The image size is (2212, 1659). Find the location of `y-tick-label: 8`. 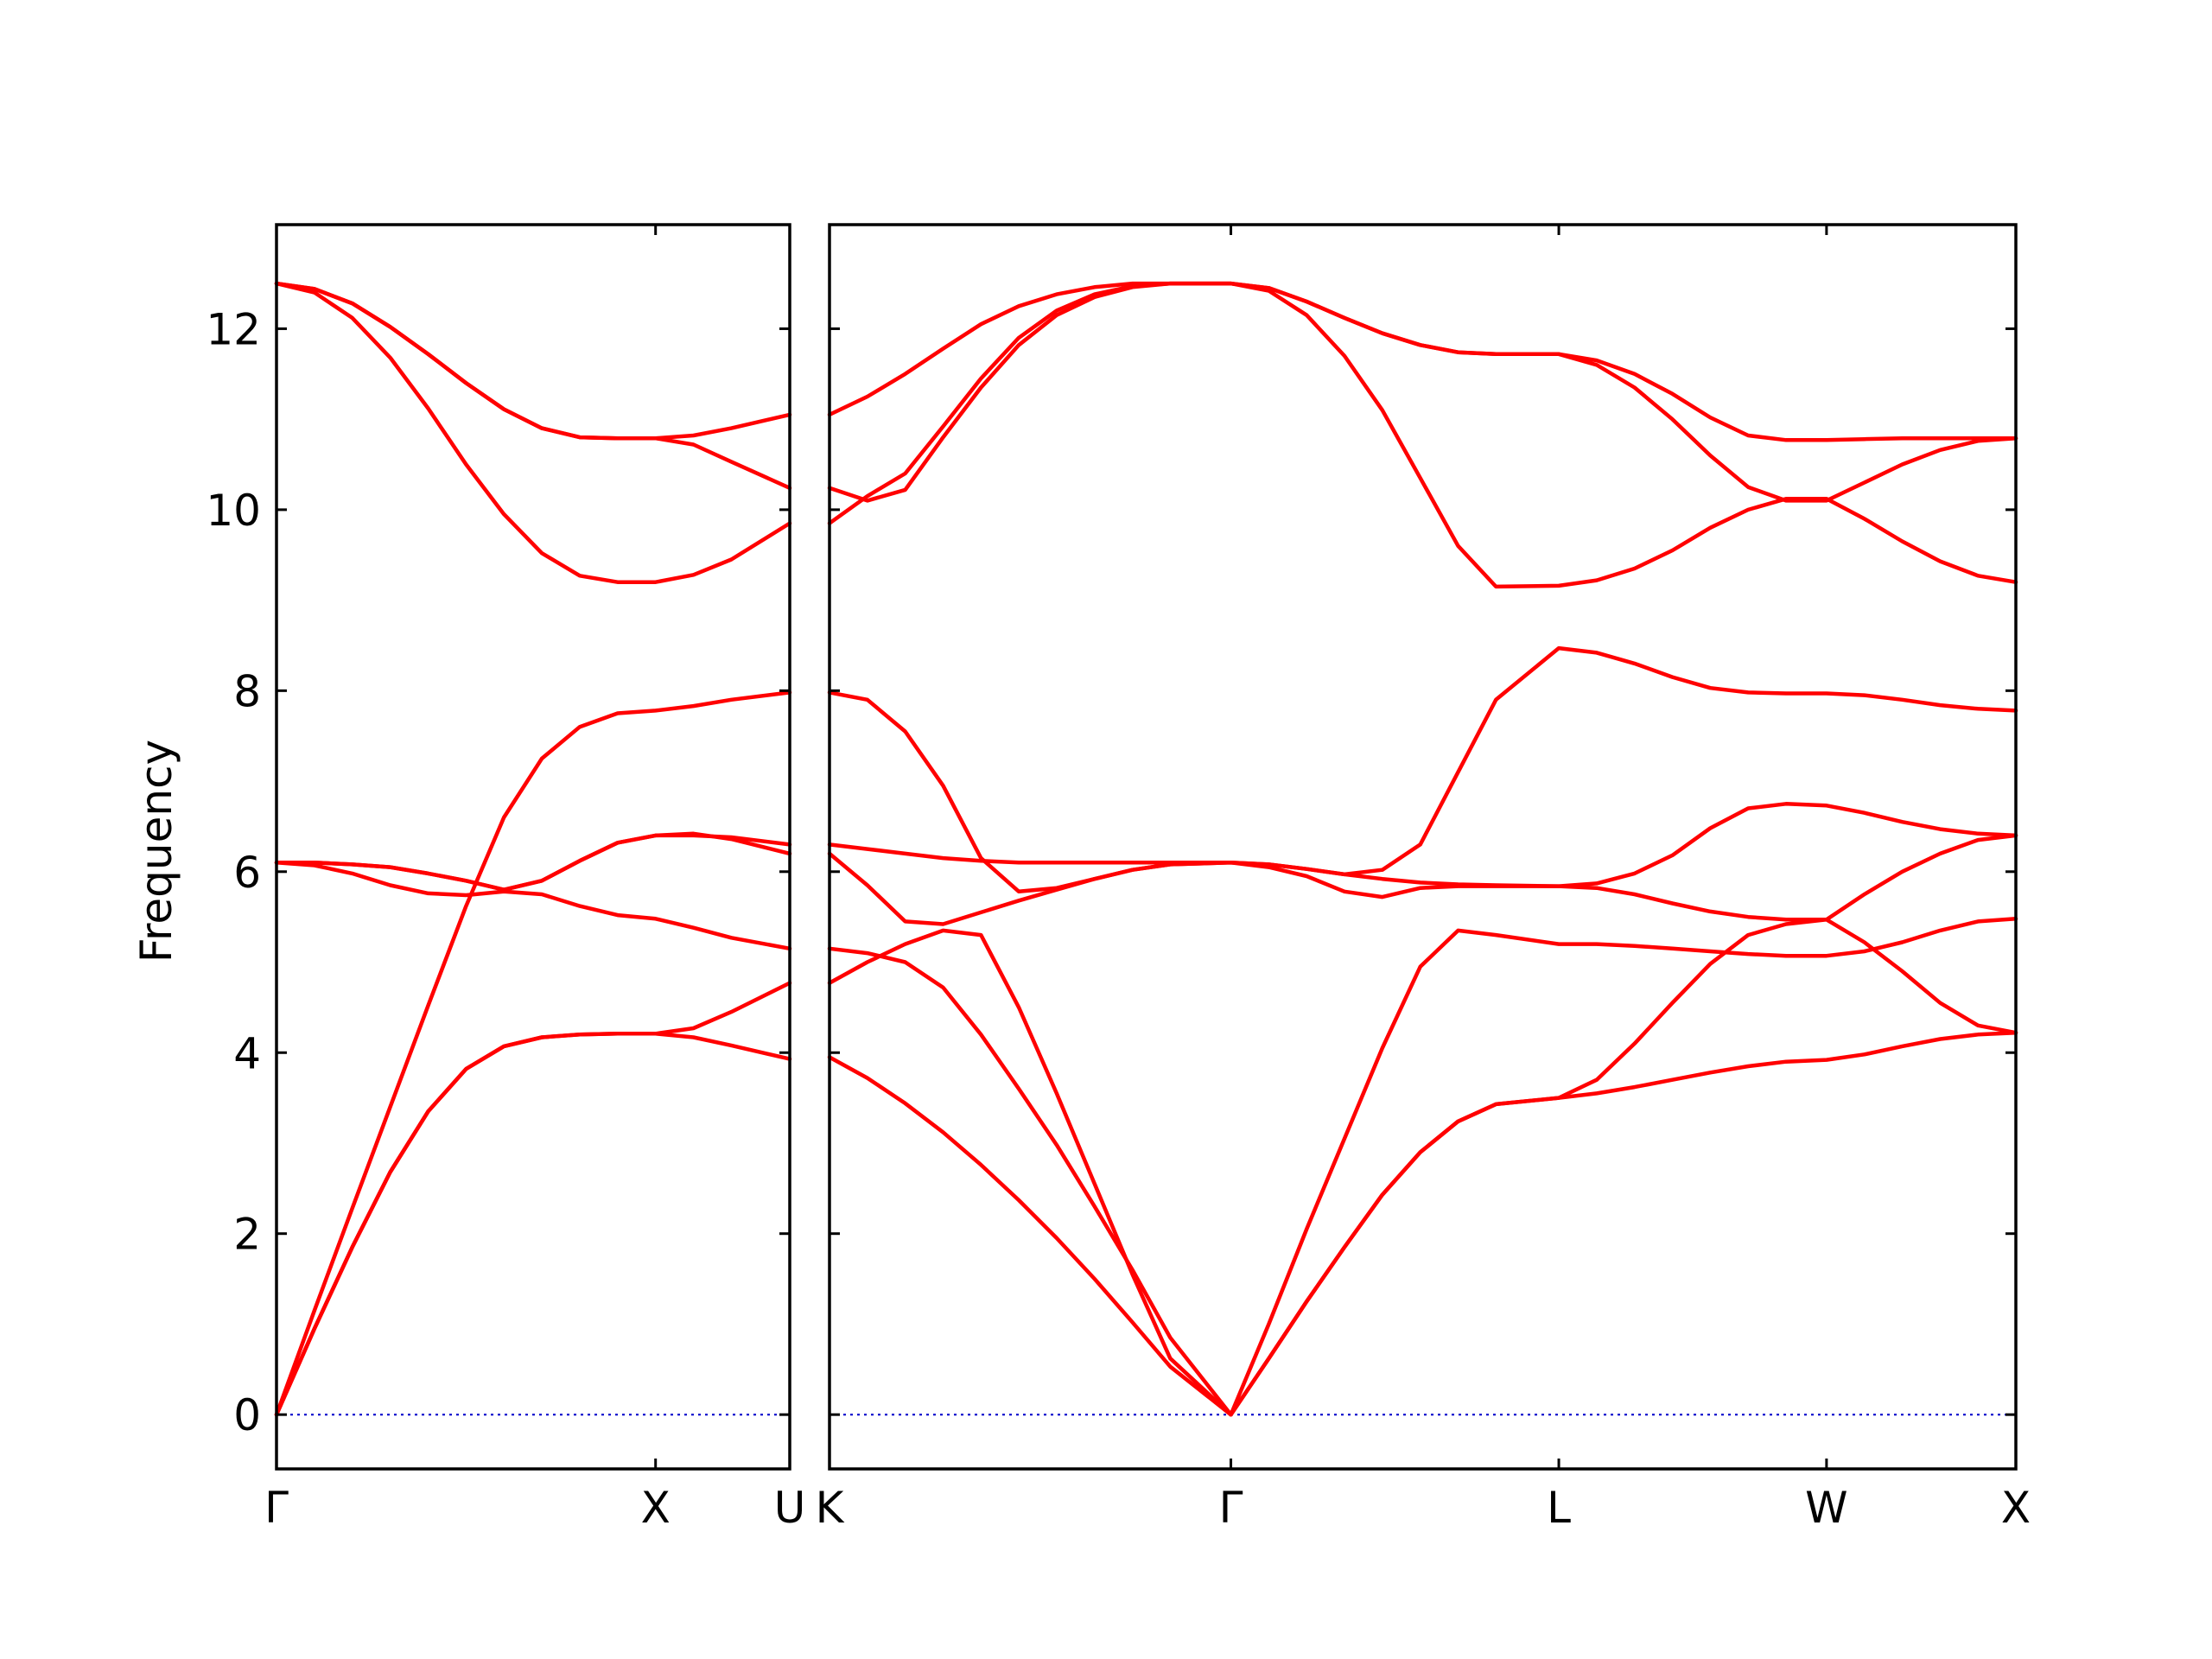

y-tick-label: 8 is located at coordinates (247, 691).